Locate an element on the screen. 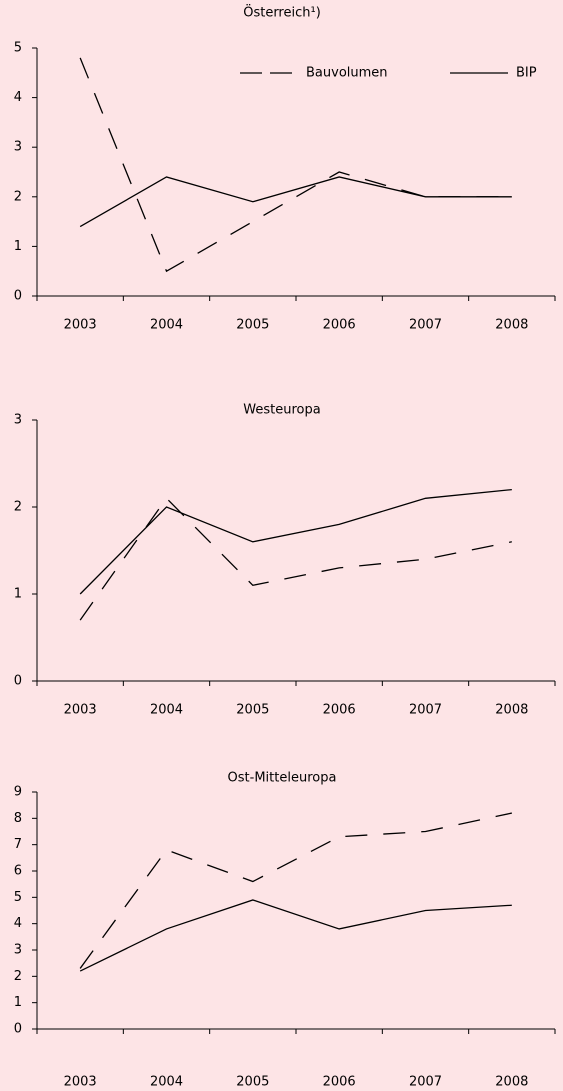 The image size is (563, 1091). legend-label: BIP is located at coordinates (526, 73).